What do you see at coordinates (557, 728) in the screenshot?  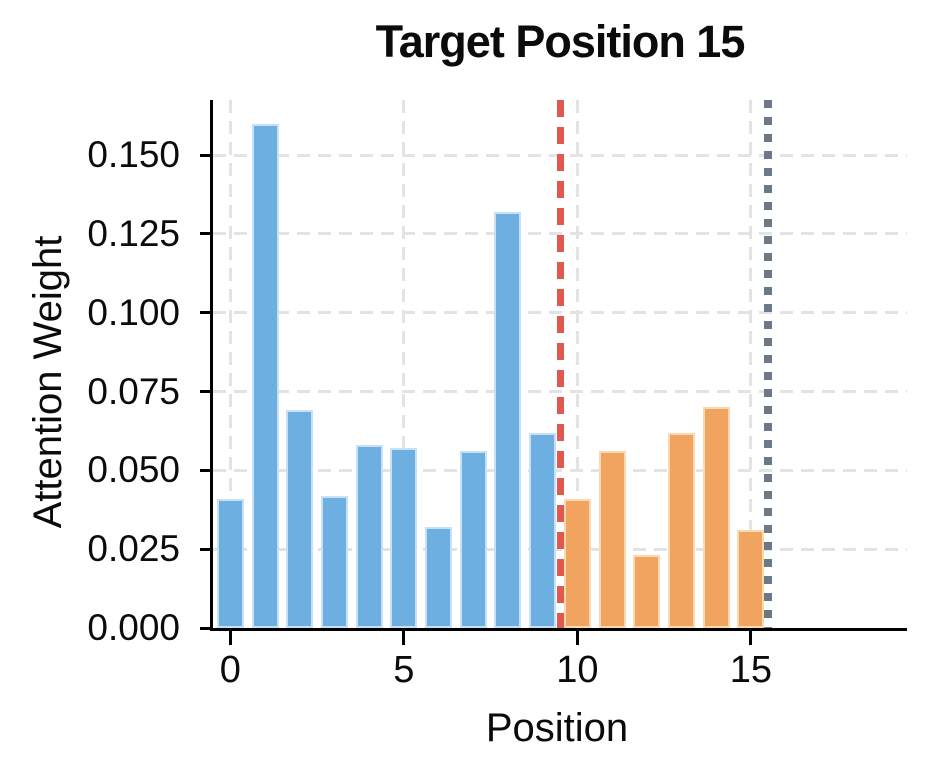 I see `x-axis-label: Position` at bounding box center [557, 728].